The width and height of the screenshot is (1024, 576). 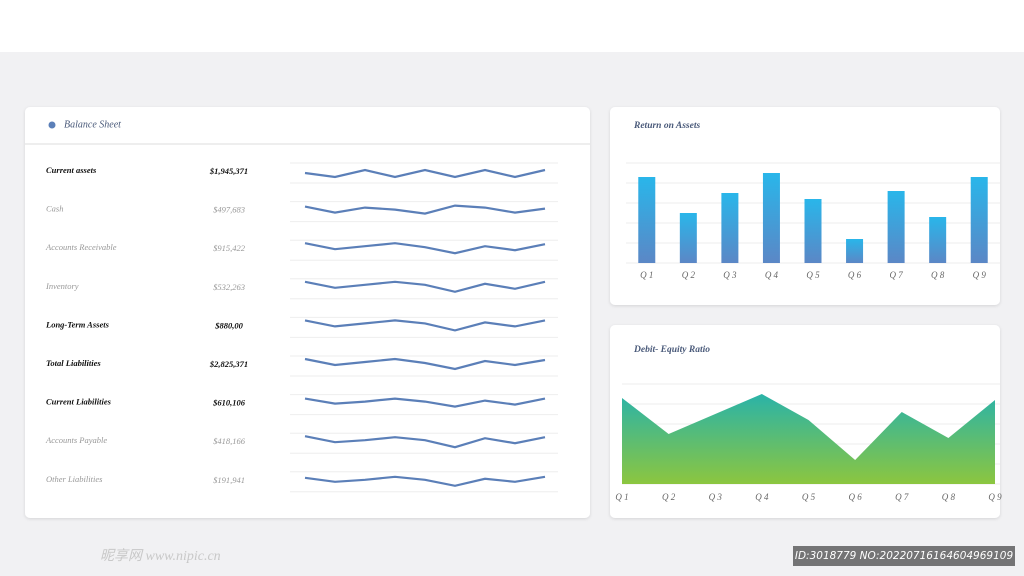 What do you see at coordinates (229, 210) in the screenshot?
I see `row-amount: $497,683` at bounding box center [229, 210].